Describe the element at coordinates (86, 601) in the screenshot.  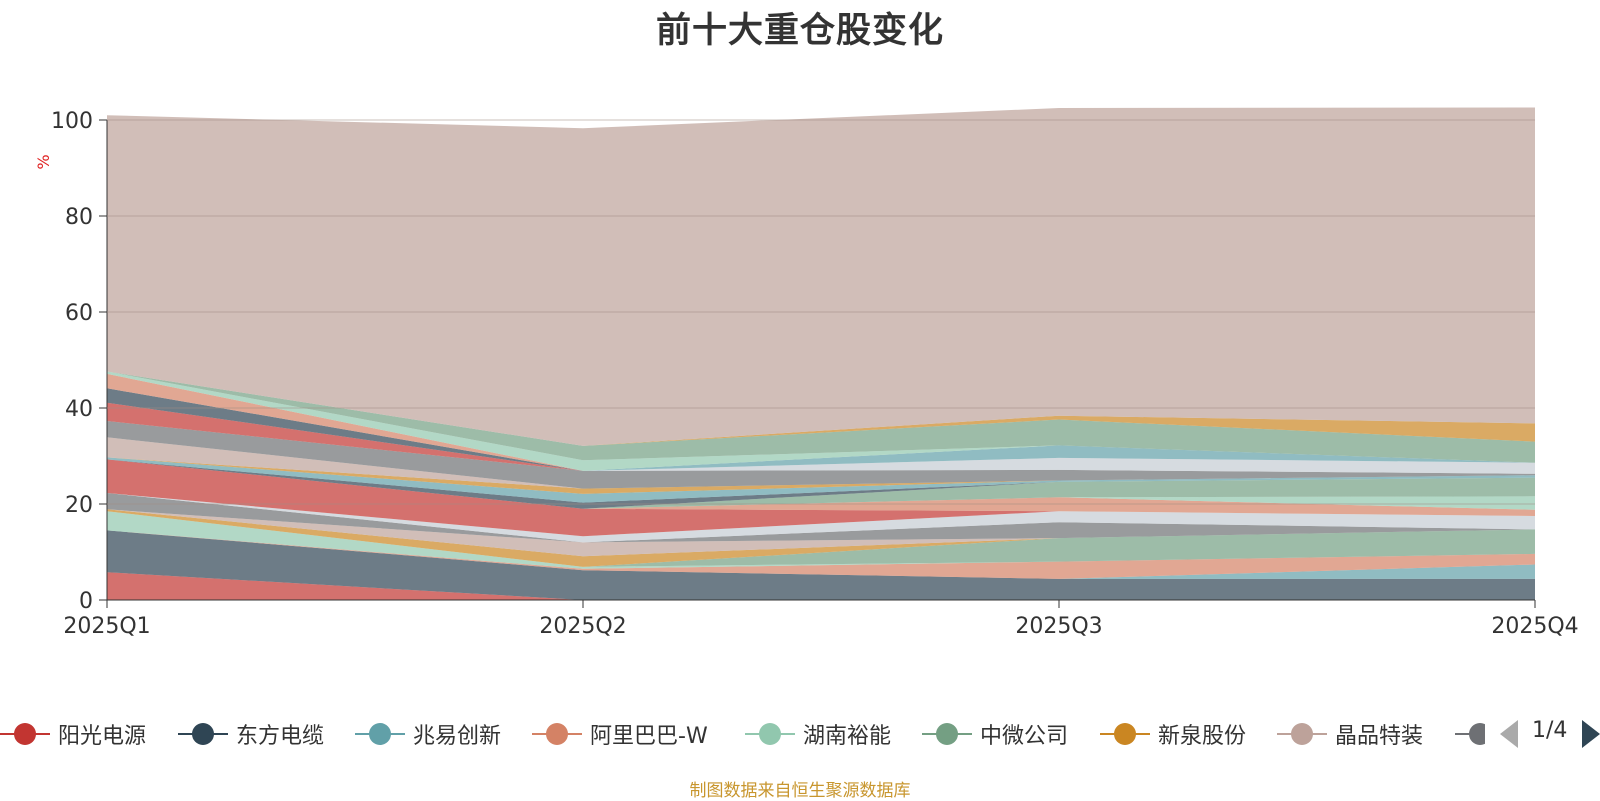
I see `y-tick-label-0: 0` at that location.